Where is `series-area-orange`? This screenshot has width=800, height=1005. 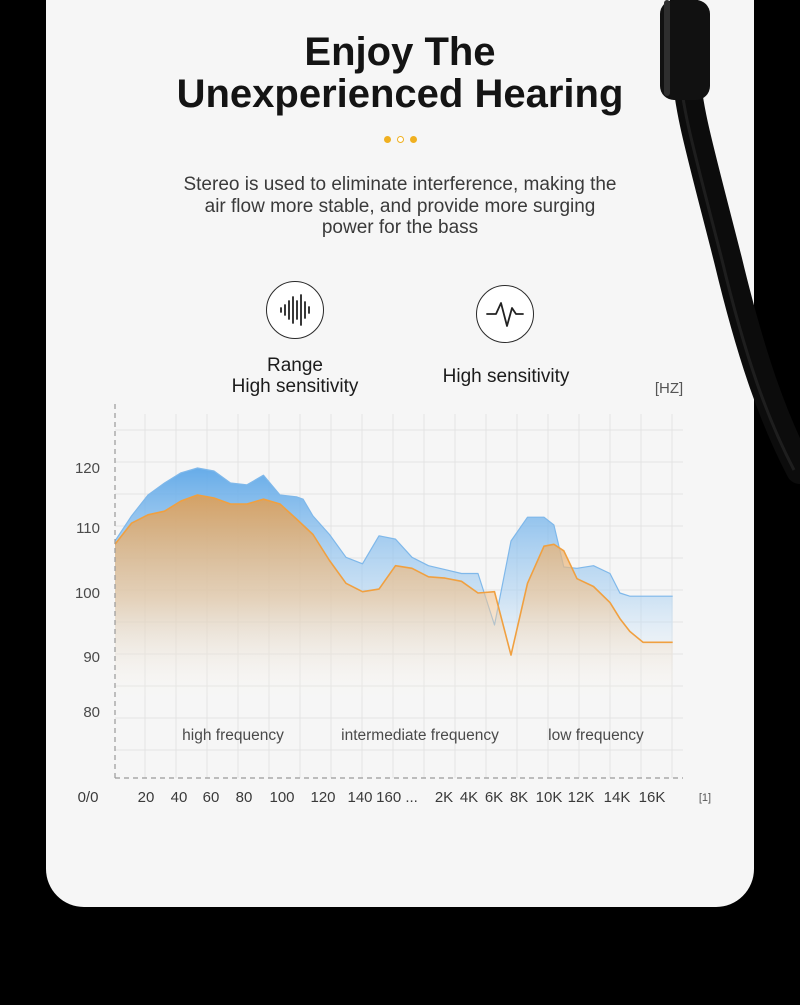 series-area-orange is located at coordinates (394, 597).